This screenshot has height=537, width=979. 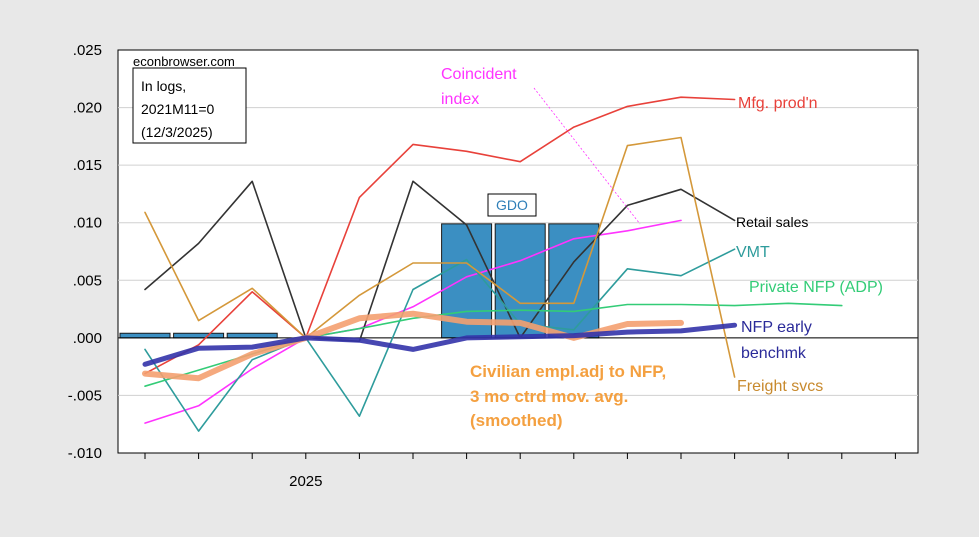 I want to click on label-retail-sales: Retail sales, so click(x=772, y=222).